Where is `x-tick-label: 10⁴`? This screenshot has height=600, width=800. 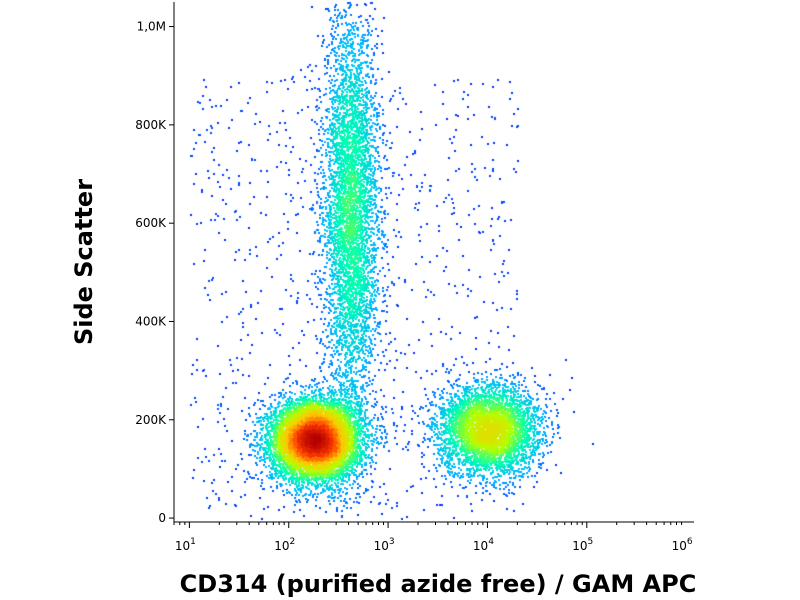
x-tick-label: 10⁴ is located at coordinates (483, 545).